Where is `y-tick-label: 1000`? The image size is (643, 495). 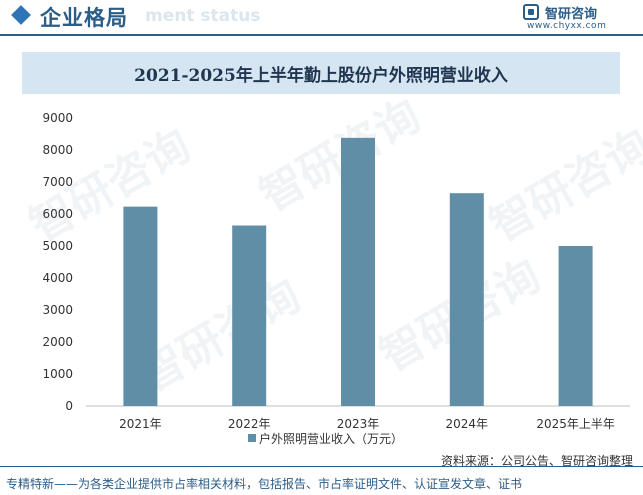
y-tick-label: 1000 is located at coordinates (57, 374).